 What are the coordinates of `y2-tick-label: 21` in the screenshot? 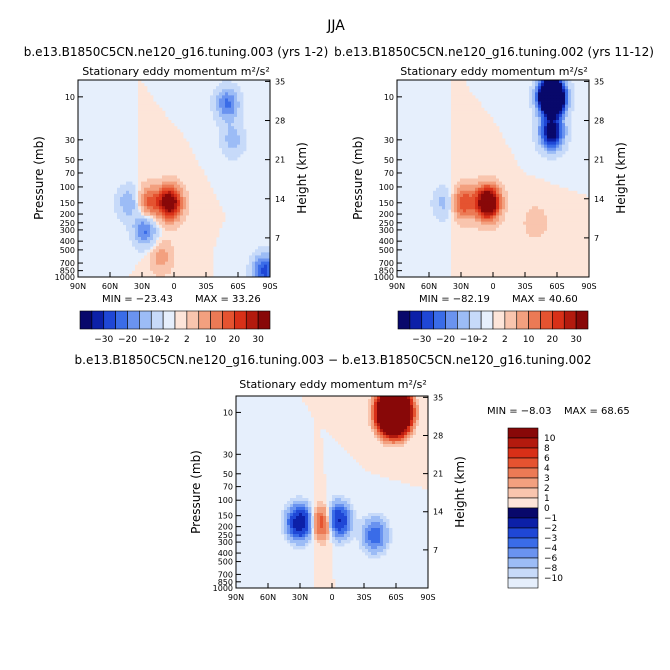 It's located at (280, 160).